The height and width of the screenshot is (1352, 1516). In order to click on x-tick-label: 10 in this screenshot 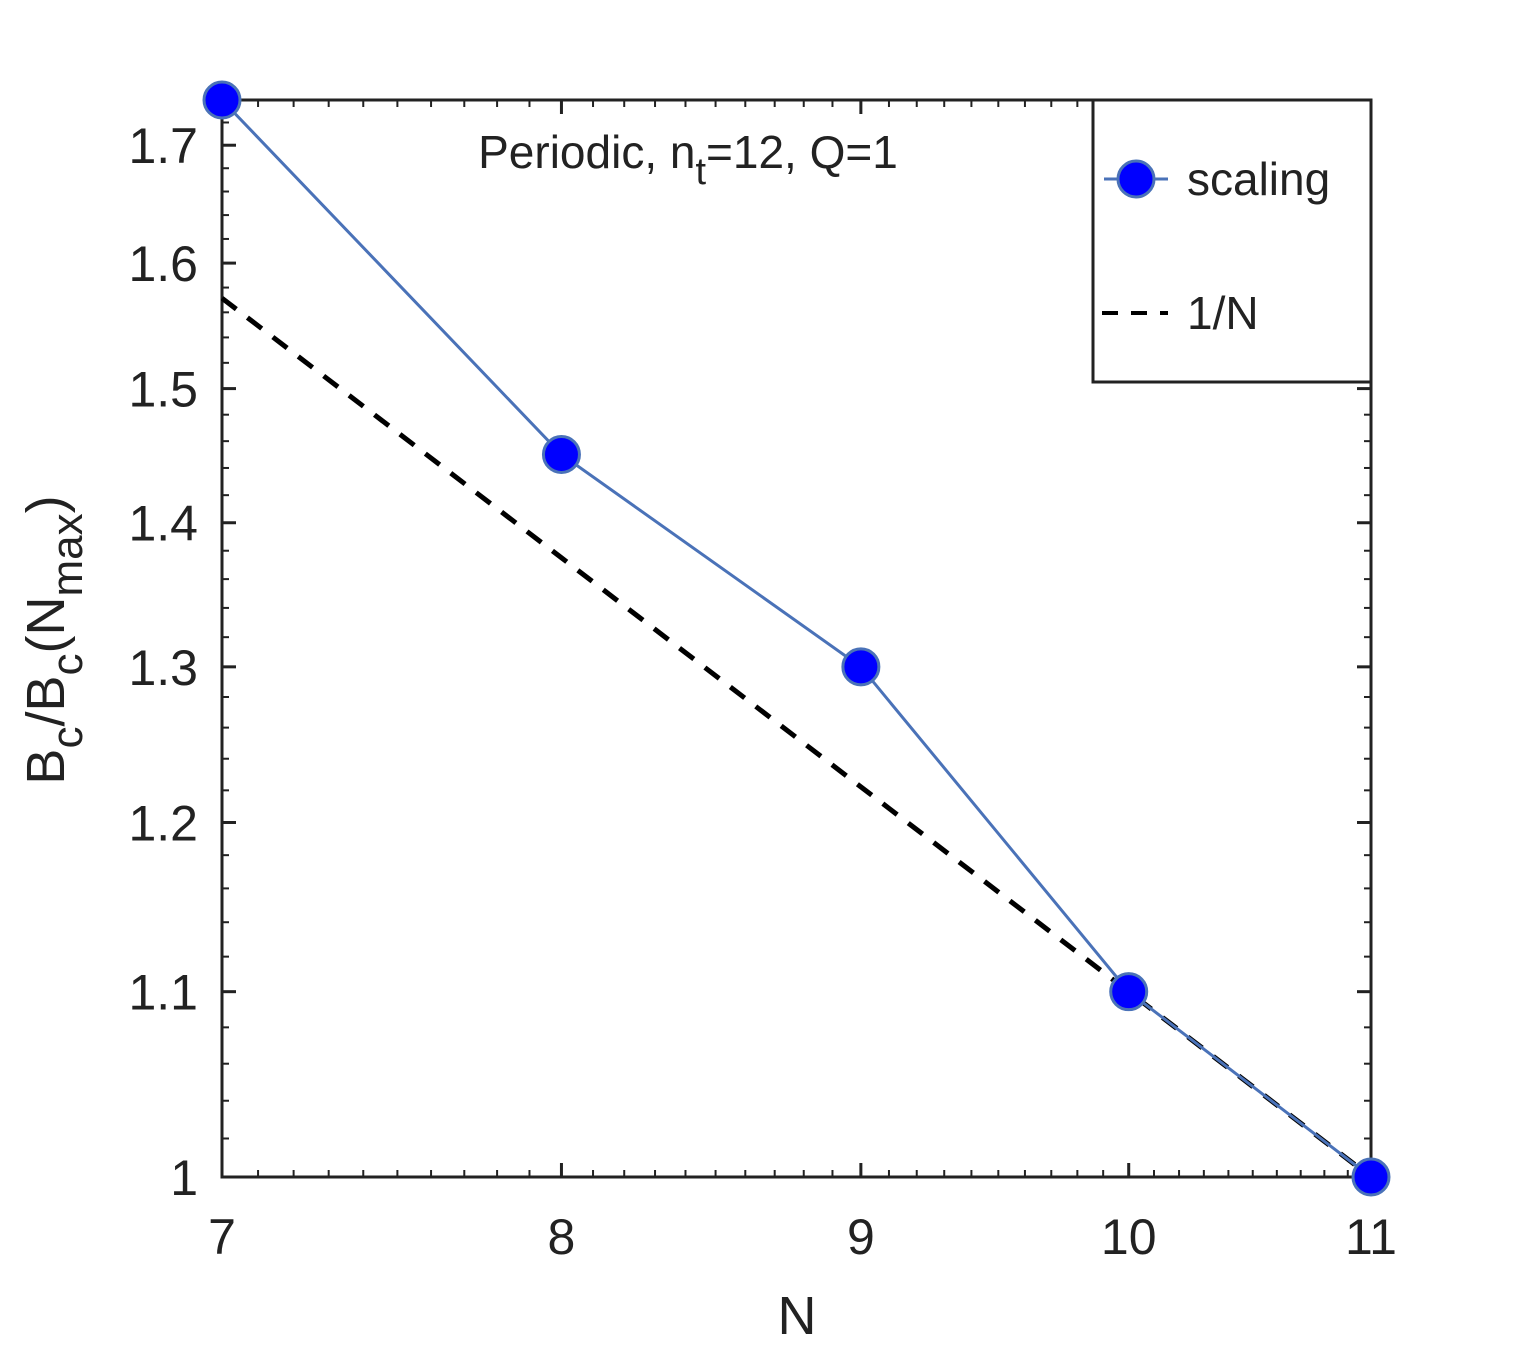, I will do `click(1129, 1237)`.